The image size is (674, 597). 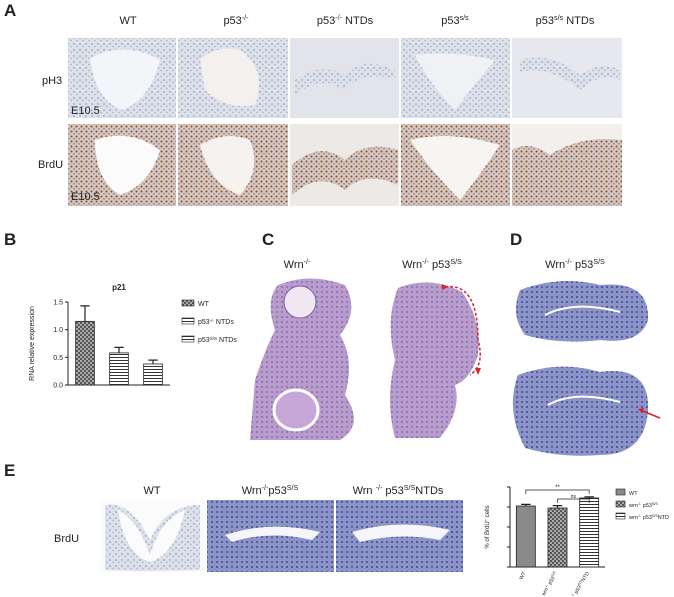 What do you see at coordinates (58, 358) in the screenshot?
I see `y-tick-label: 0.5` at bounding box center [58, 358].